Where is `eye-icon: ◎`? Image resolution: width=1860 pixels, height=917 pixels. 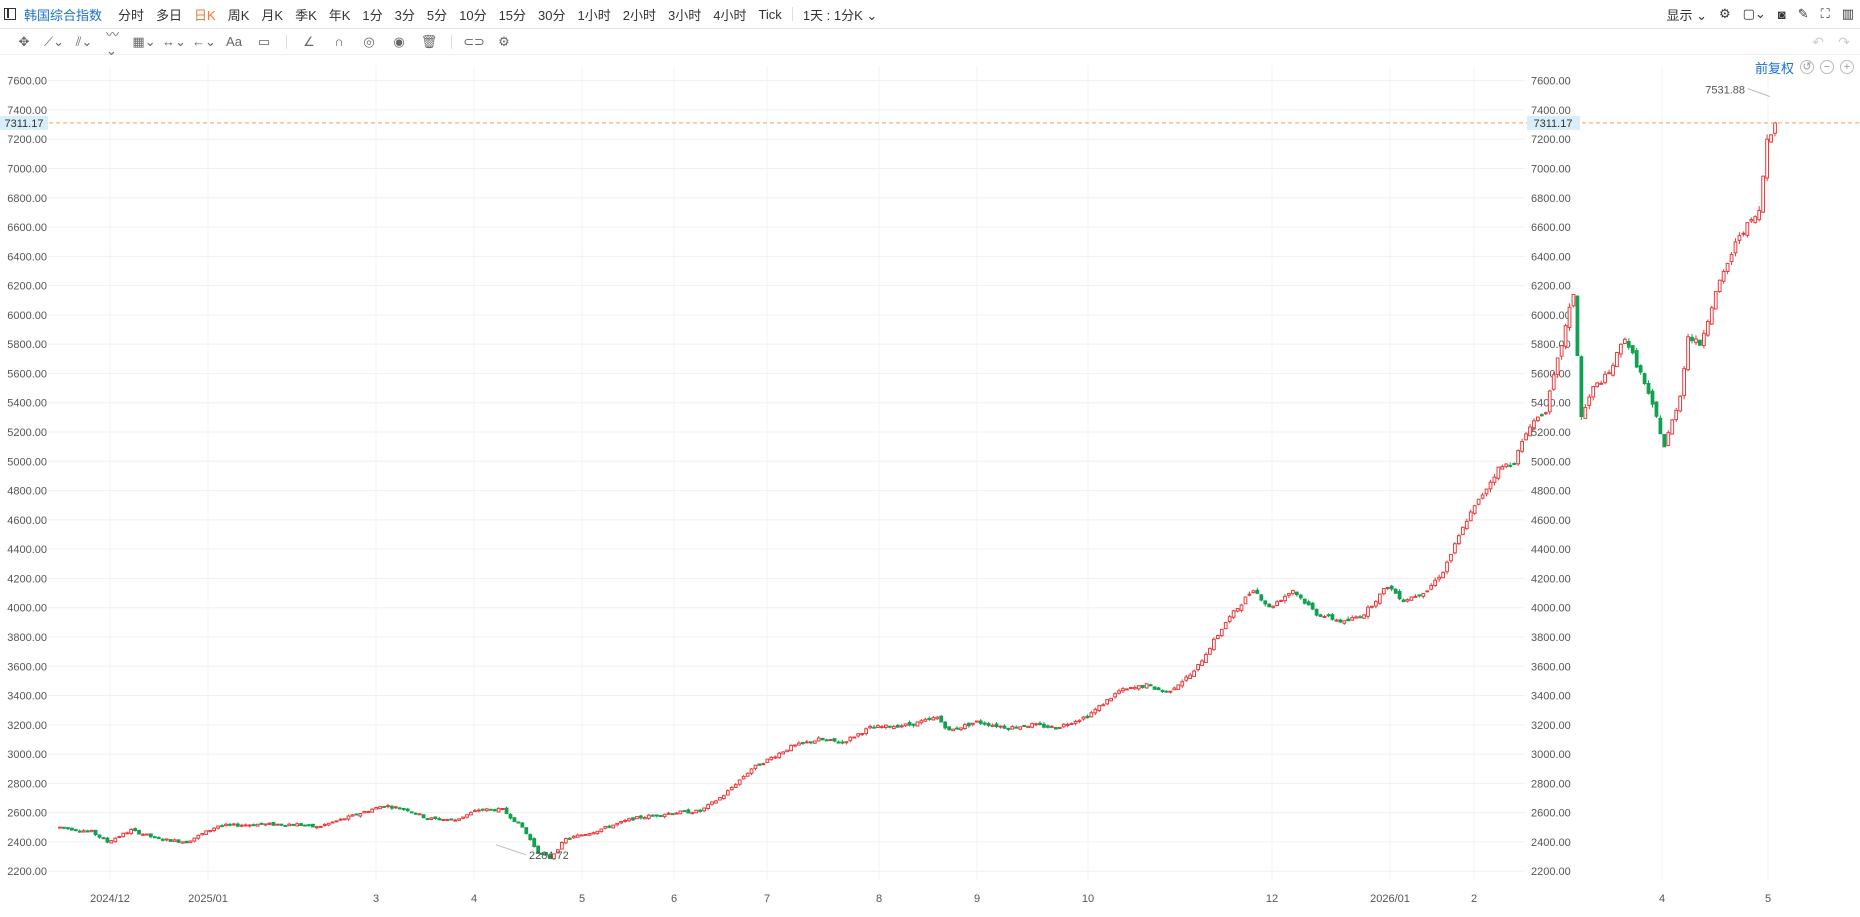 eye-icon: ◎ is located at coordinates (369, 41).